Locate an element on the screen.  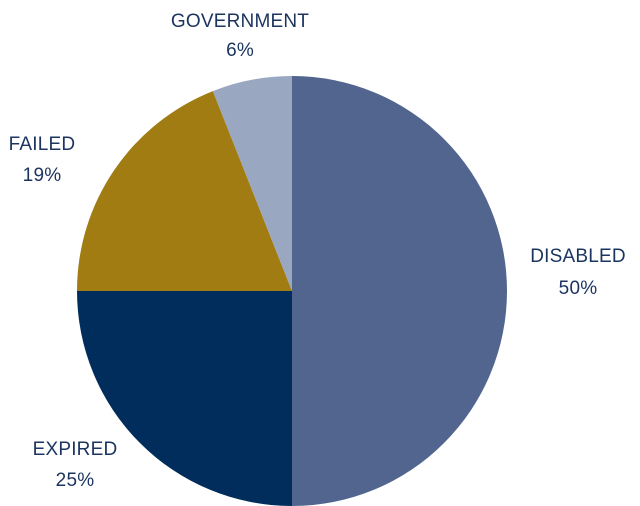
slice-value-label-disabled: 50% is located at coordinates (578, 288).